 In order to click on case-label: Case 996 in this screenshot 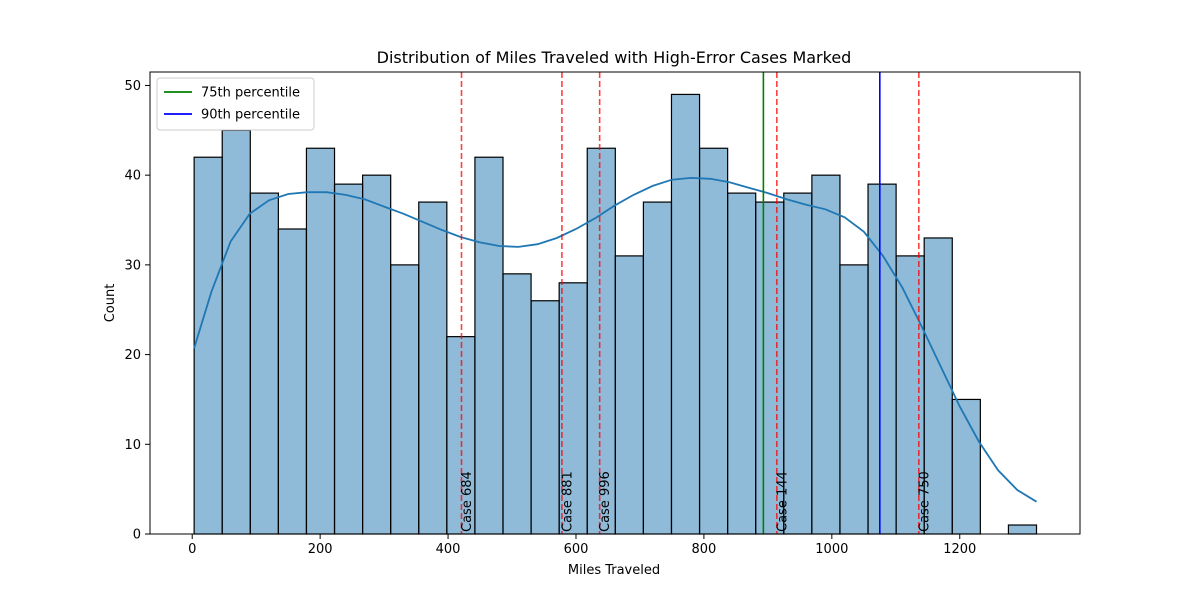, I will do `click(605, 501)`.